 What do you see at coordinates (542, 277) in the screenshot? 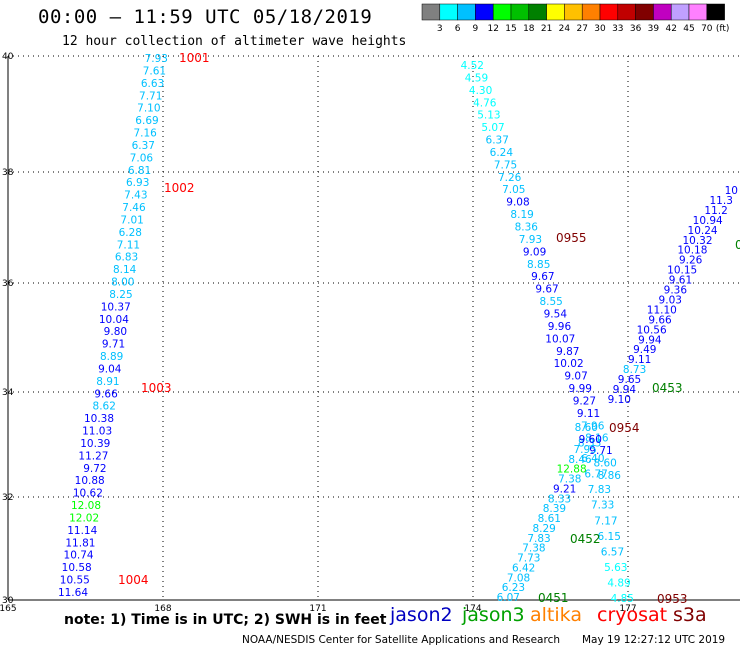
I see `wave-height-value: 9.67` at bounding box center [542, 277].